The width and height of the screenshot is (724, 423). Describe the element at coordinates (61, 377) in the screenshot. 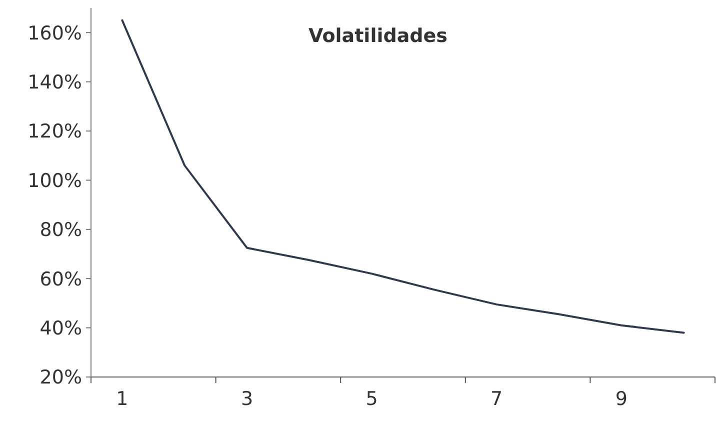

I see `y-tick-label: 20%` at that location.